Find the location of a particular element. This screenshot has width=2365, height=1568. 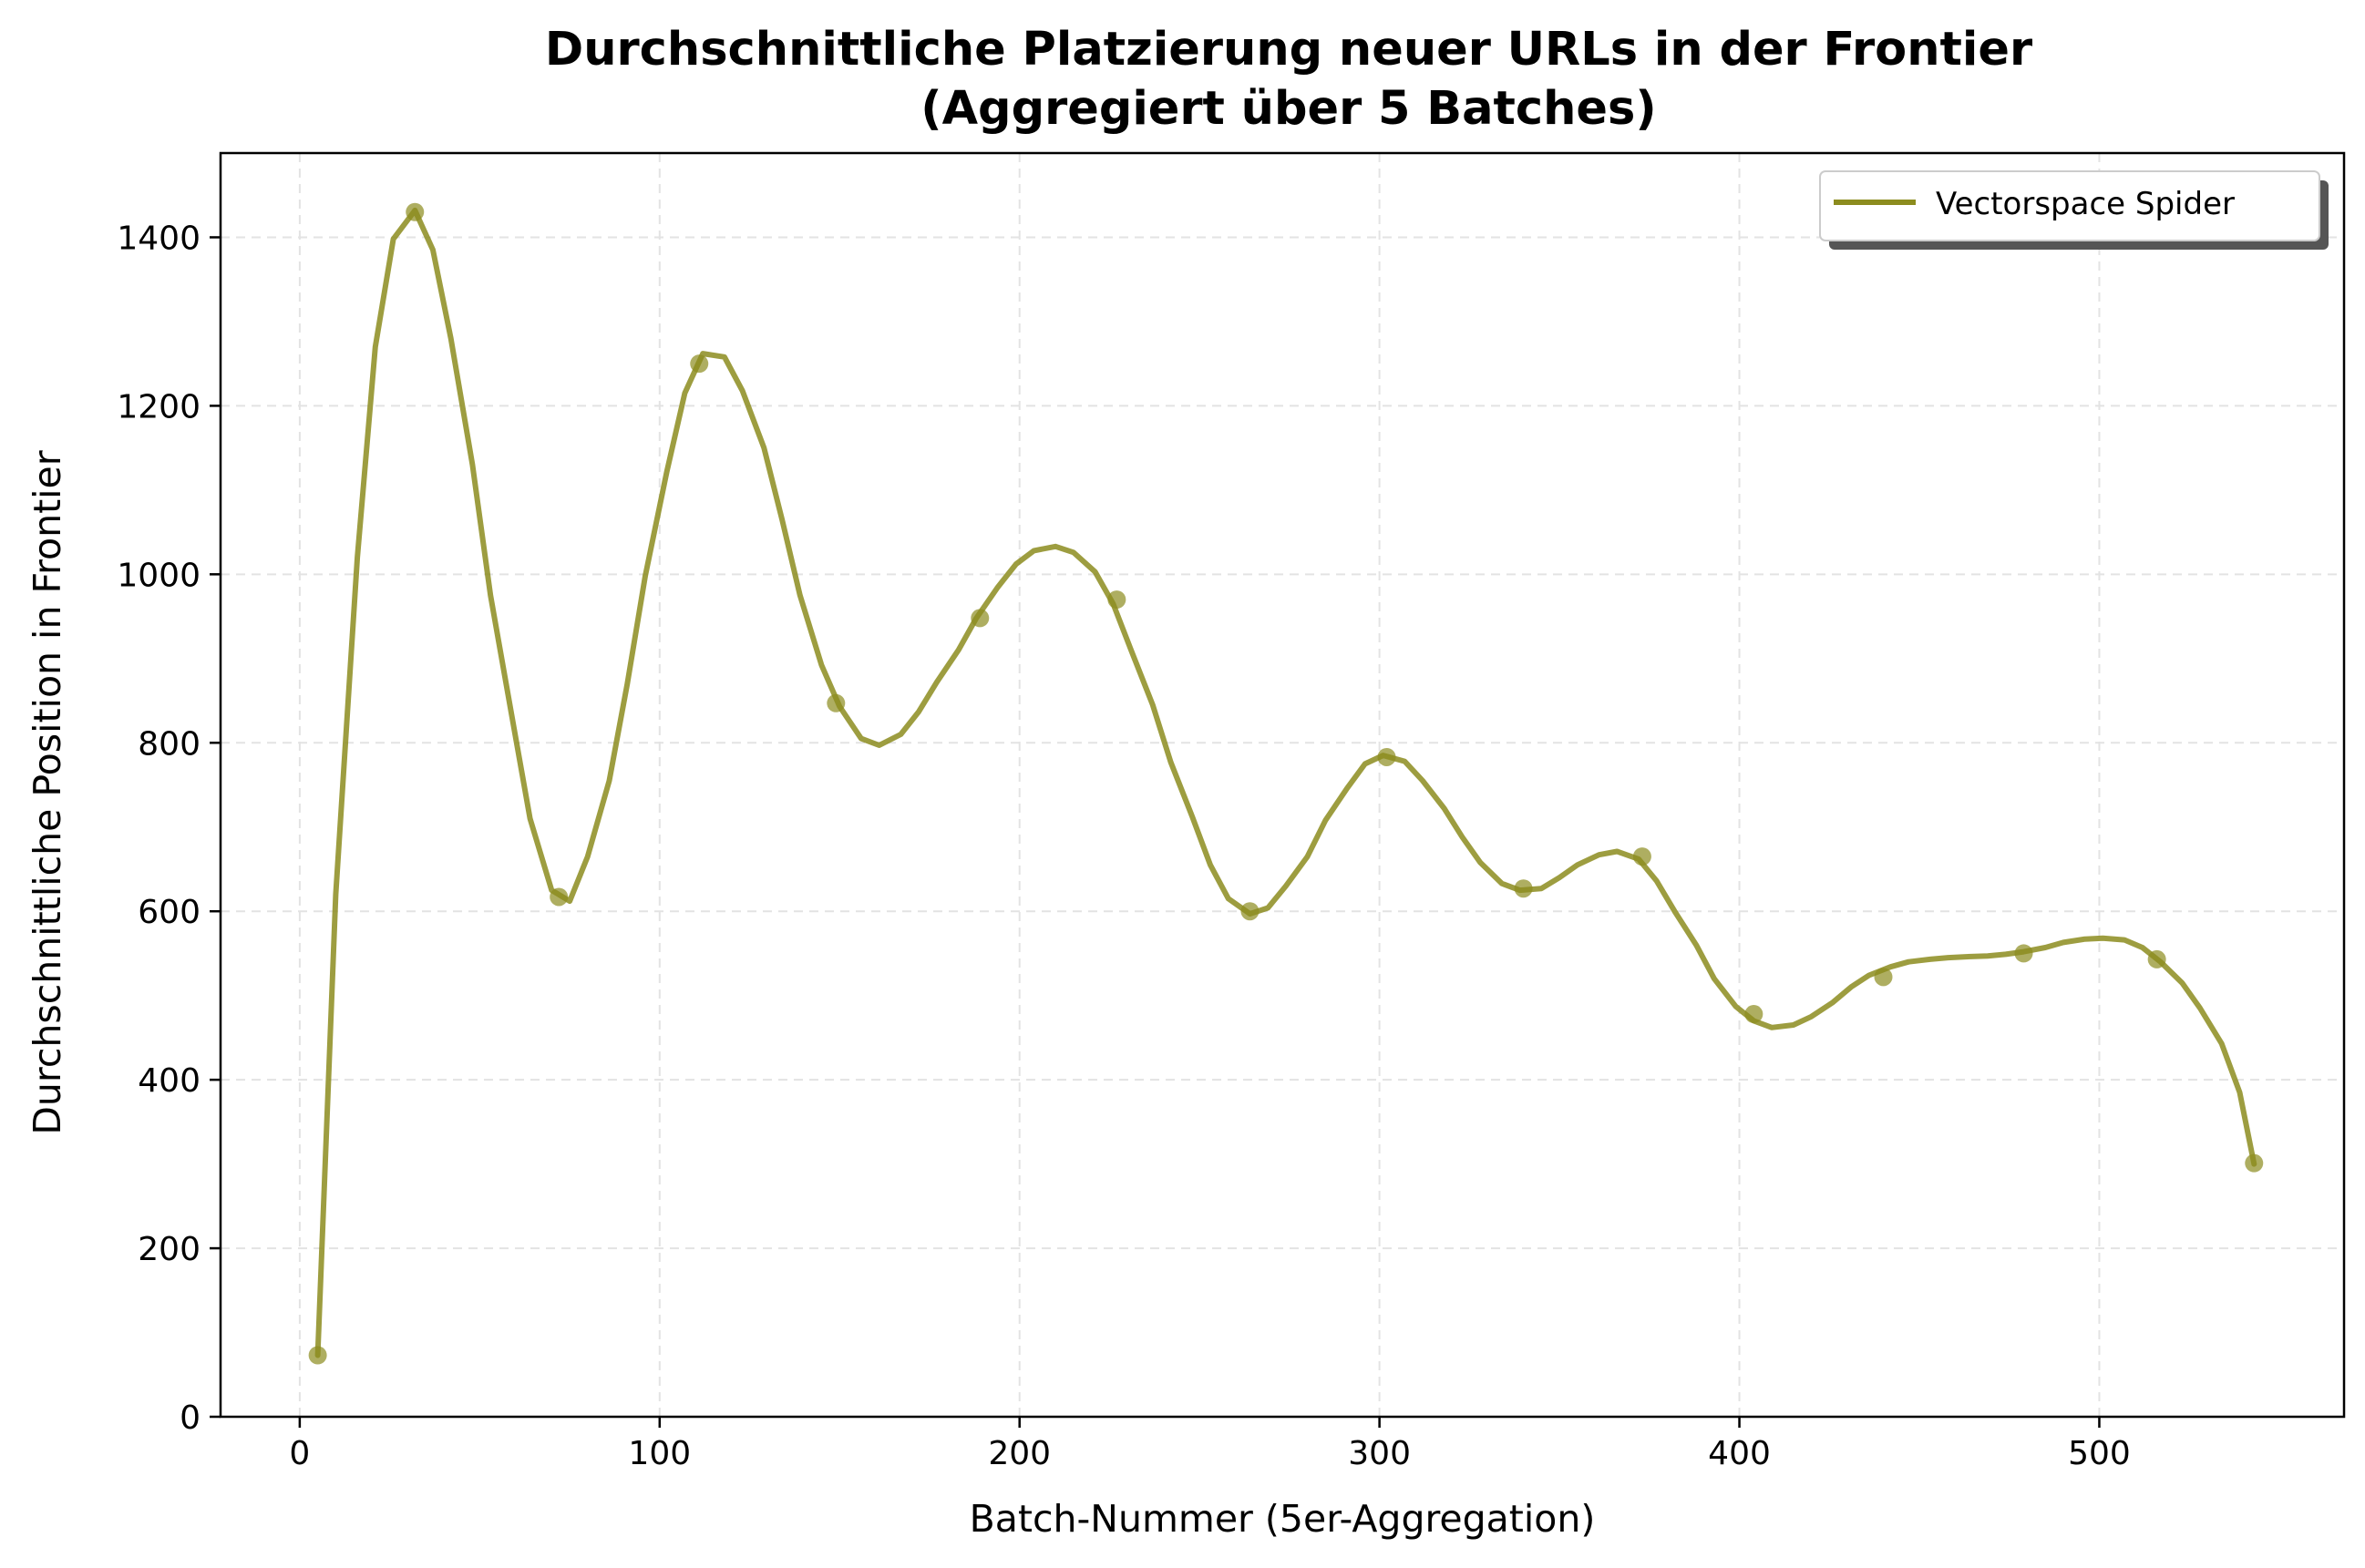

x-tick-label: 500 is located at coordinates (2099, 1453).